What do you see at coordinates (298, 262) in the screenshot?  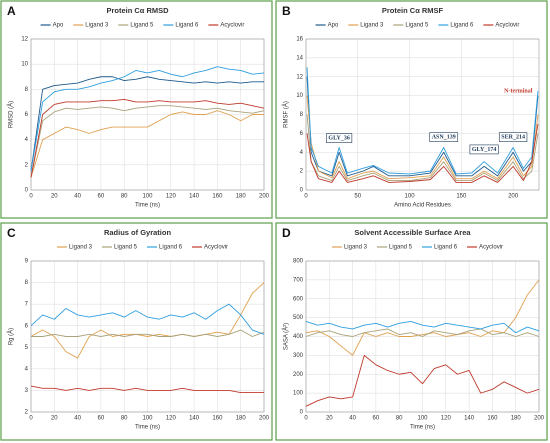 I see `y-tick-label: 800` at bounding box center [298, 262].